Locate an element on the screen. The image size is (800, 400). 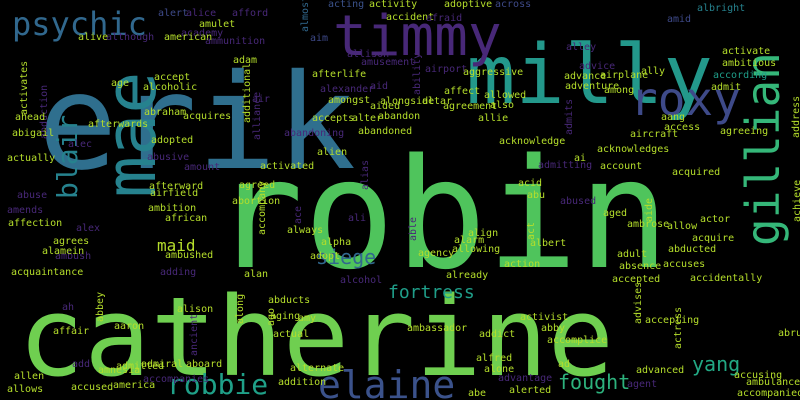
word-ahead: ahead is located at coordinates (30, 118).